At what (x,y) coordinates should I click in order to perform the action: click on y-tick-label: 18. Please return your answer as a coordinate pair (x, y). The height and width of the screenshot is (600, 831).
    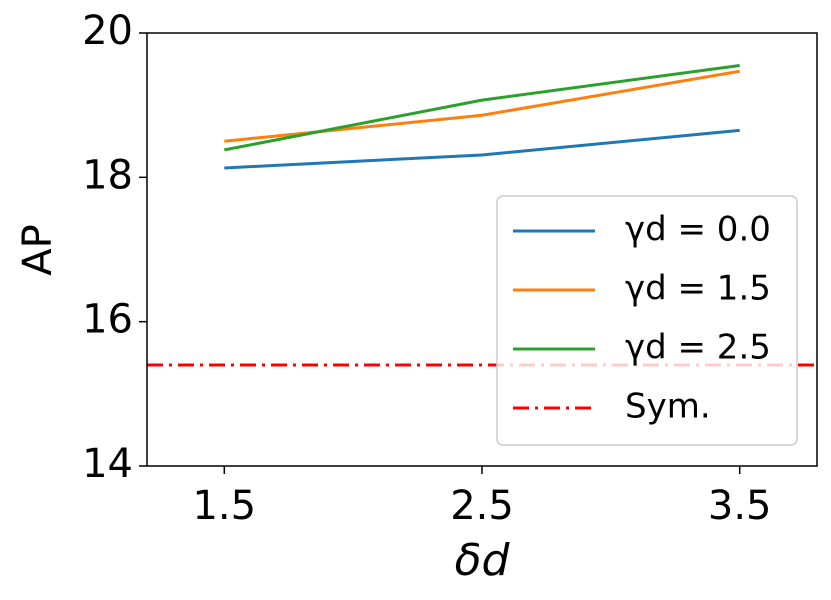
    Looking at the image, I should click on (107, 175).